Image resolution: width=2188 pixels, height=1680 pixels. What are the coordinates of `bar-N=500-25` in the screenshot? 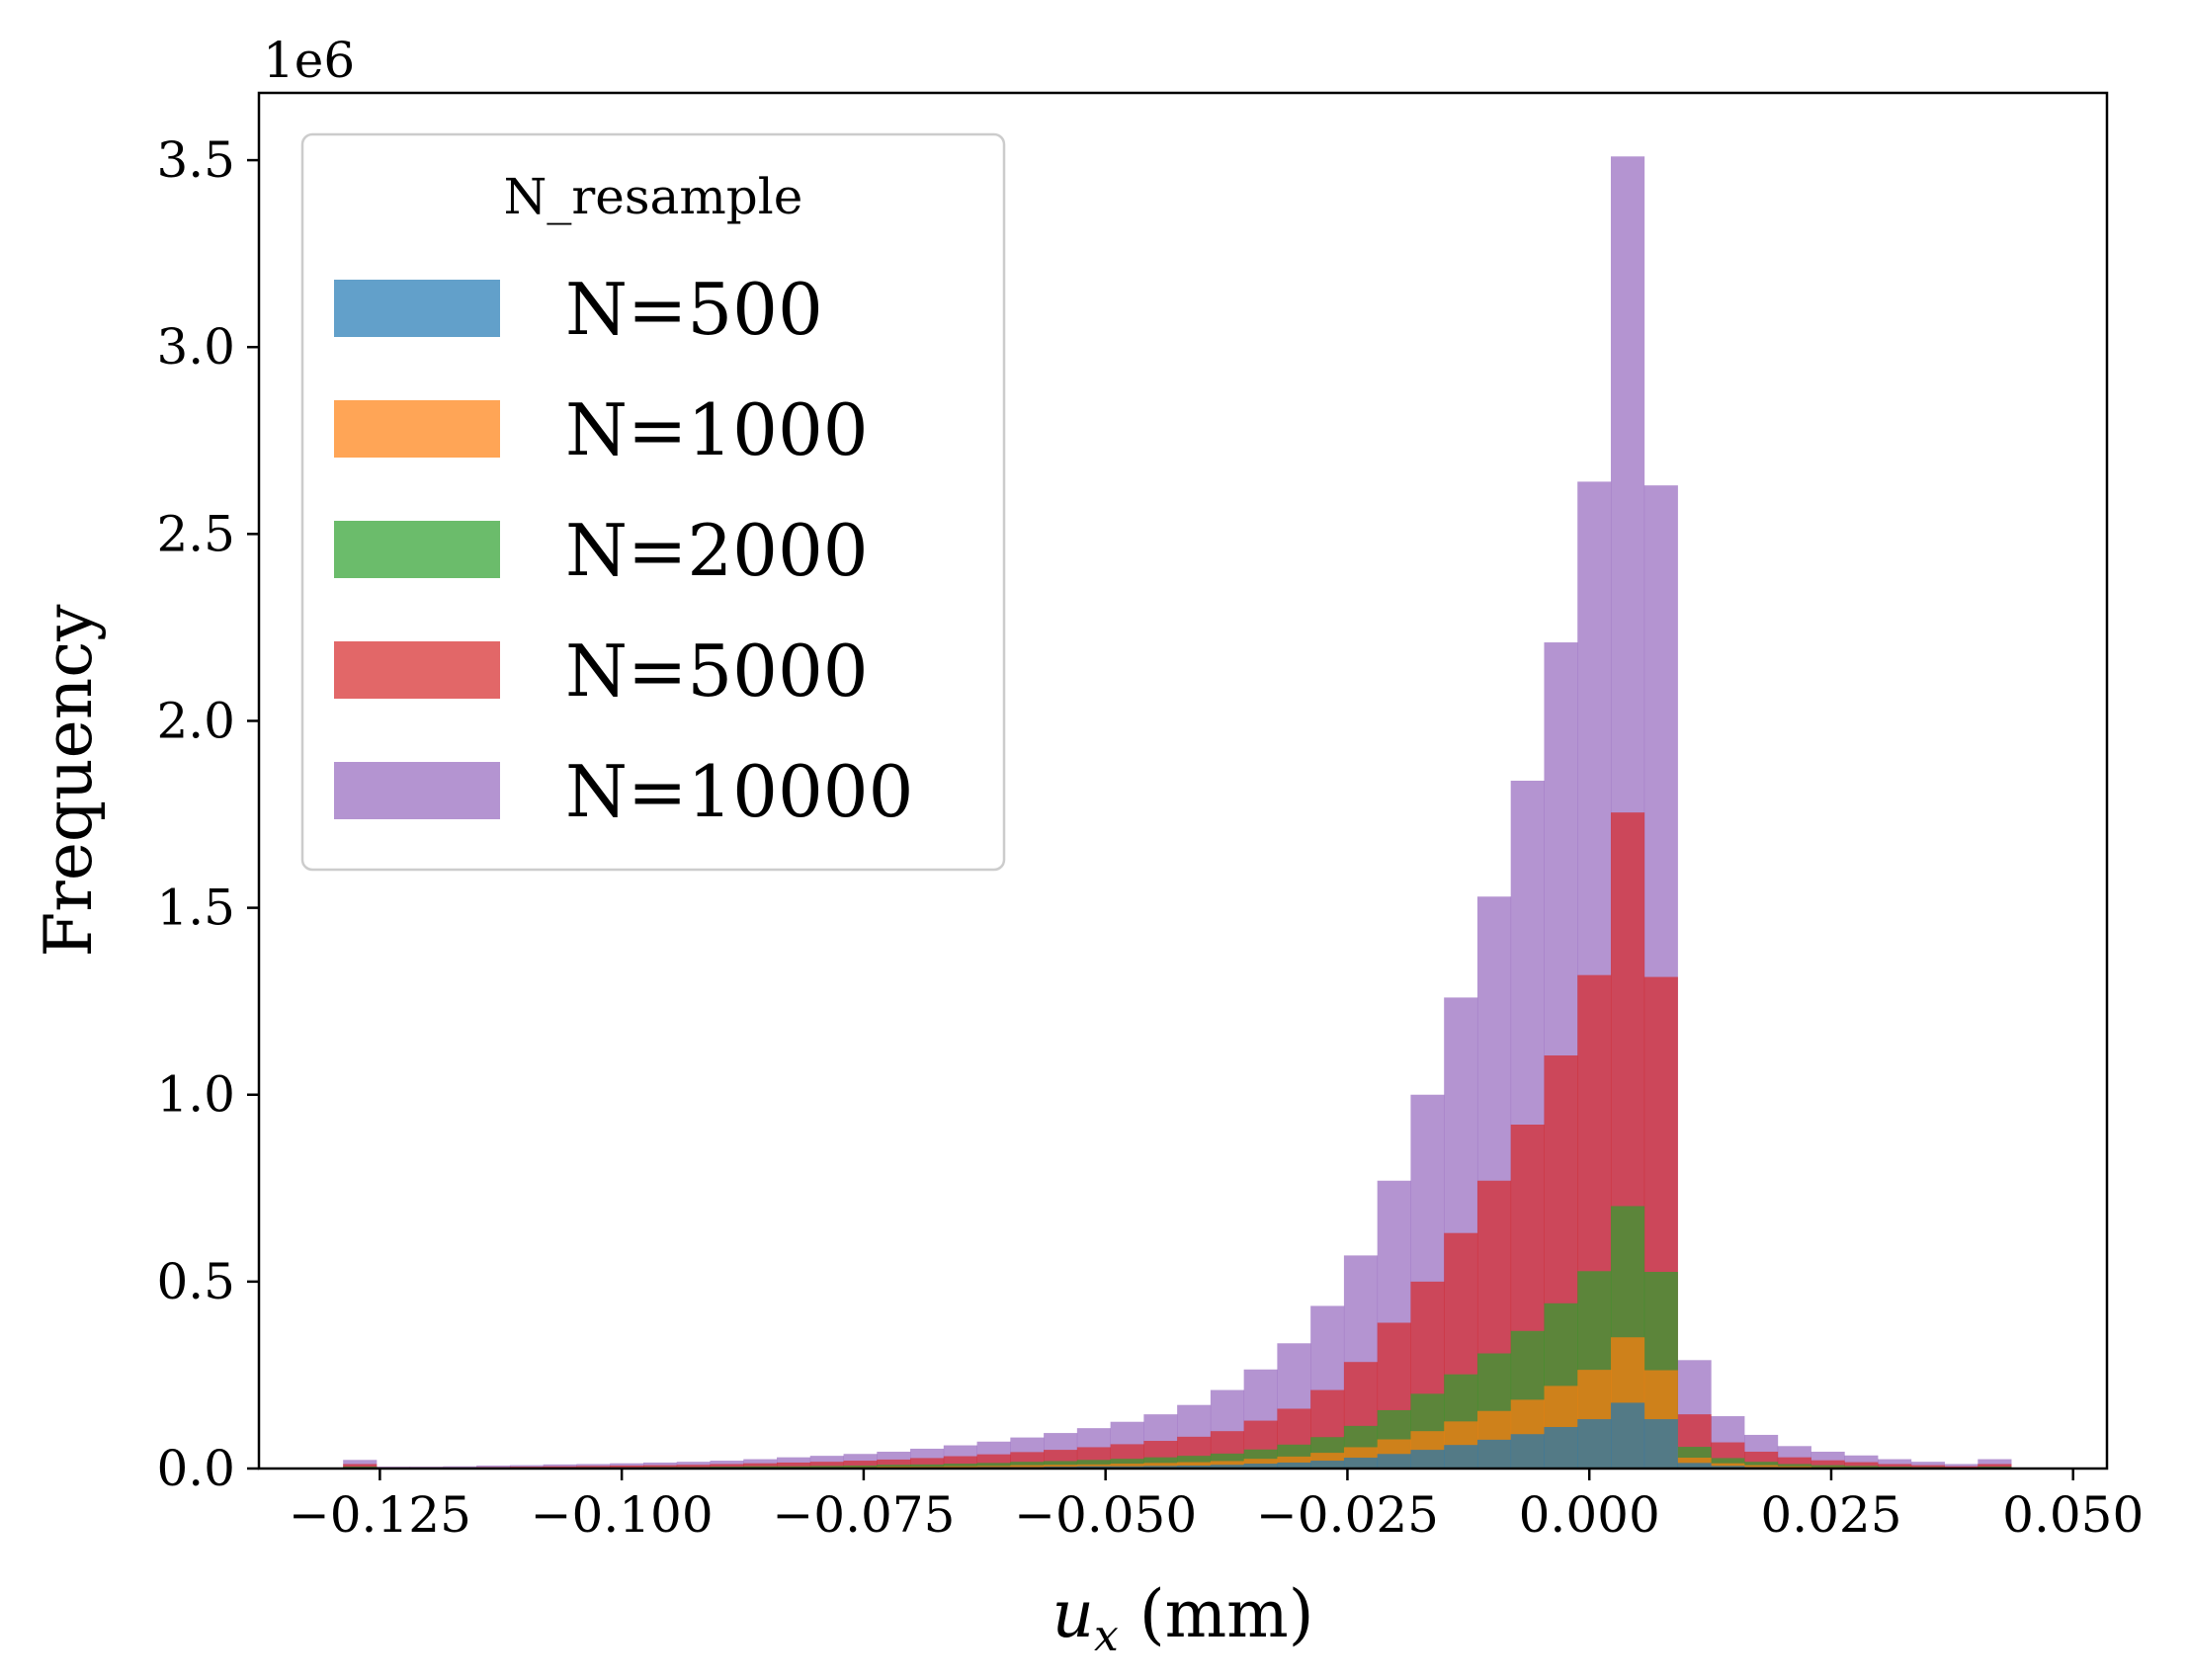 It's located at (1194, 1467).